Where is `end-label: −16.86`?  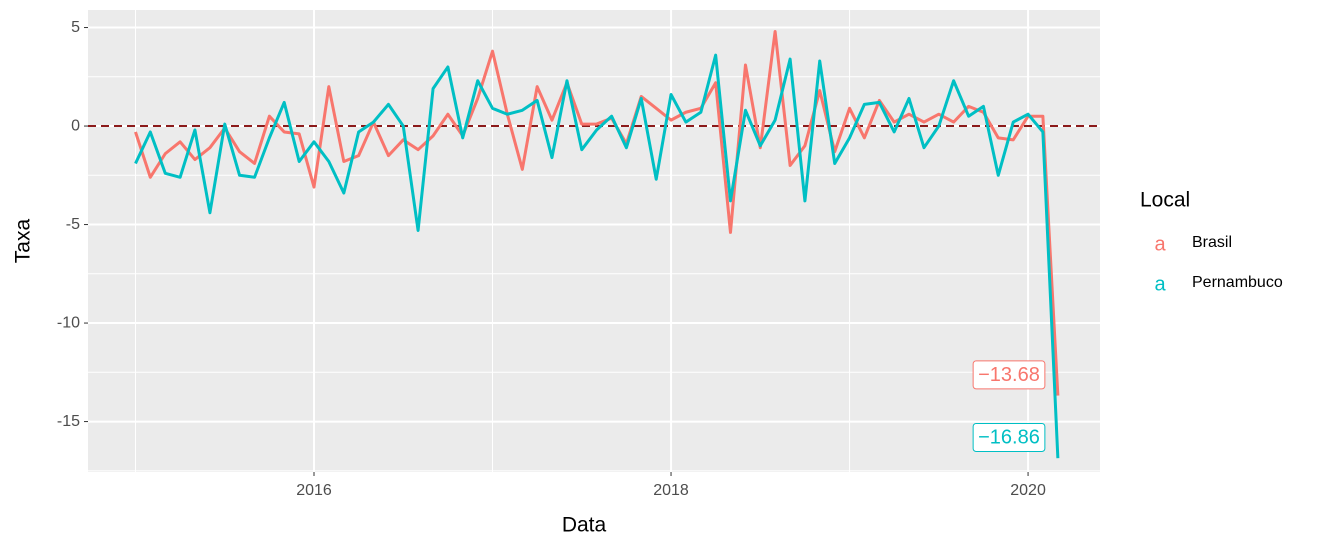
end-label: −16.86 is located at coordinates (1009, 437).